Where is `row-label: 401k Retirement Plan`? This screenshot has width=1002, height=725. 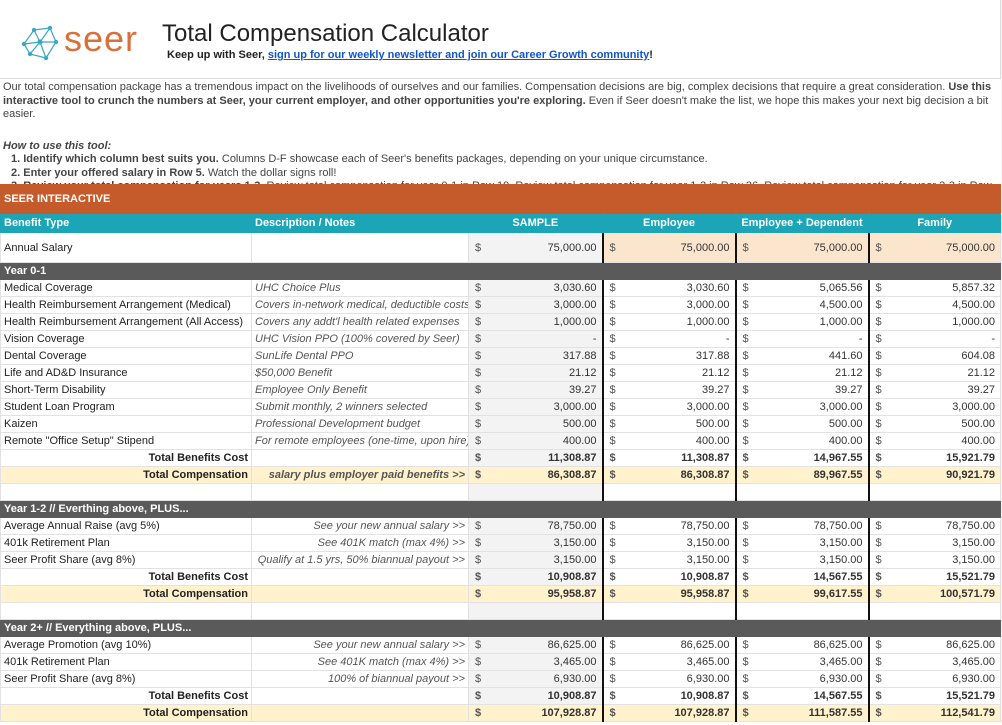 row-label: 401k Retirement Plan is located at coordinates (126, 543).